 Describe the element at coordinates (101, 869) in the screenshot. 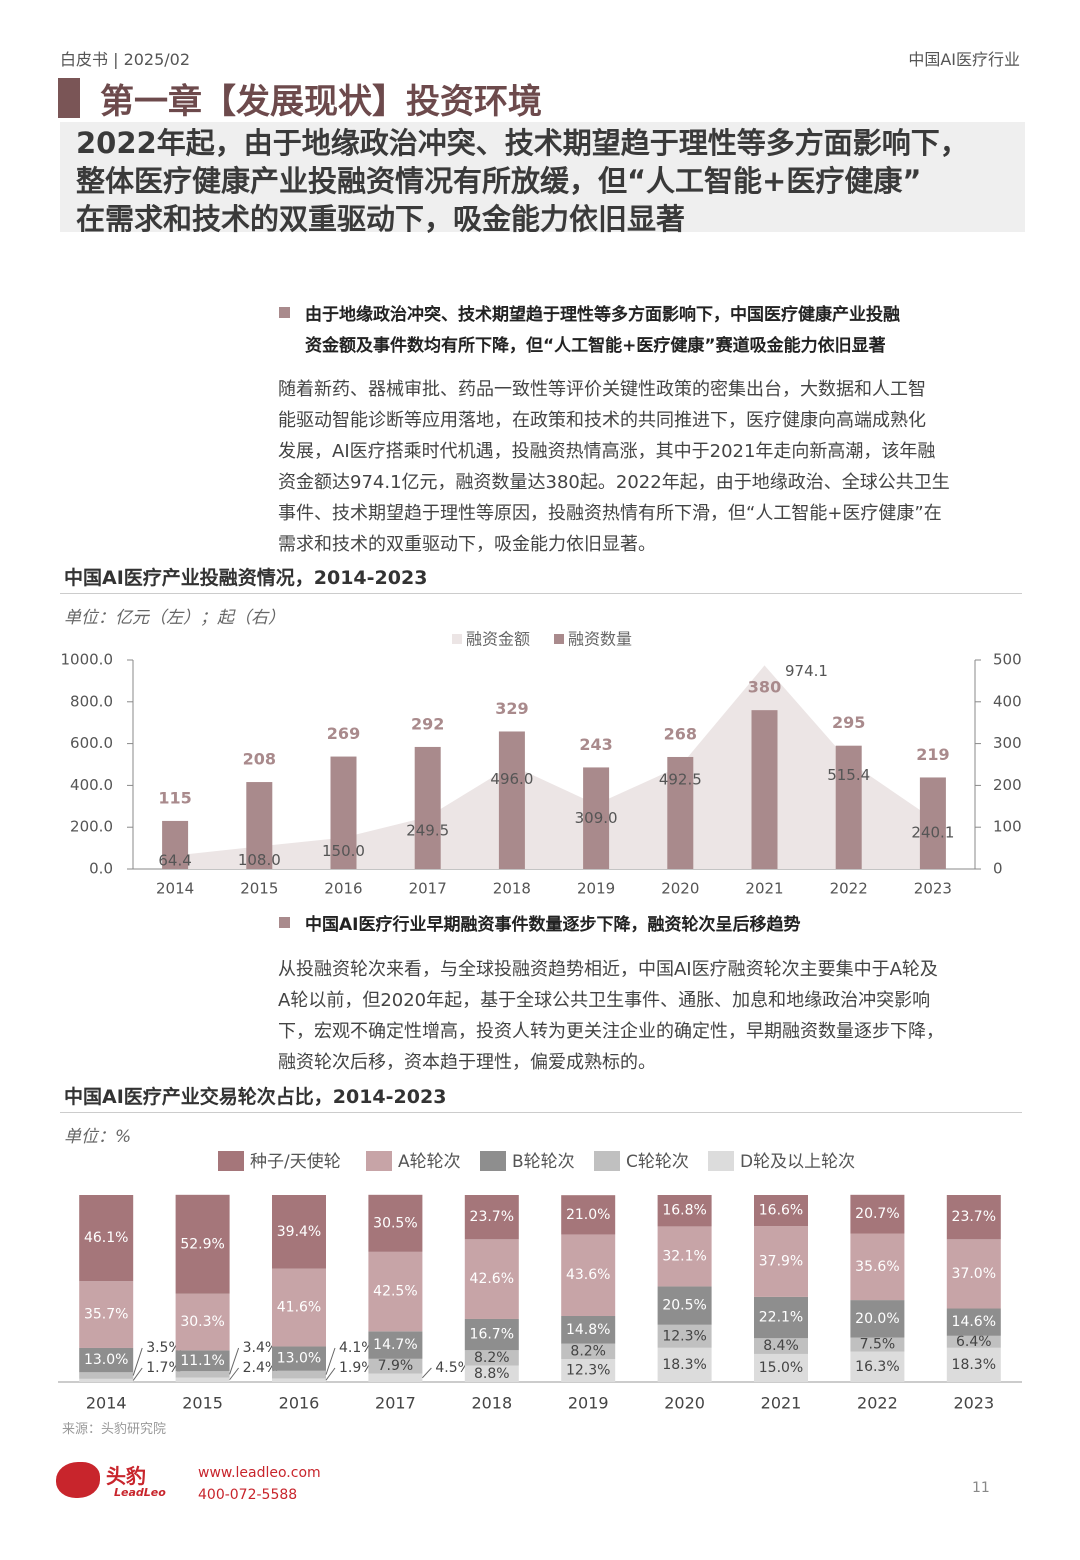

I see `y-tick-label: 0.0` at that location.